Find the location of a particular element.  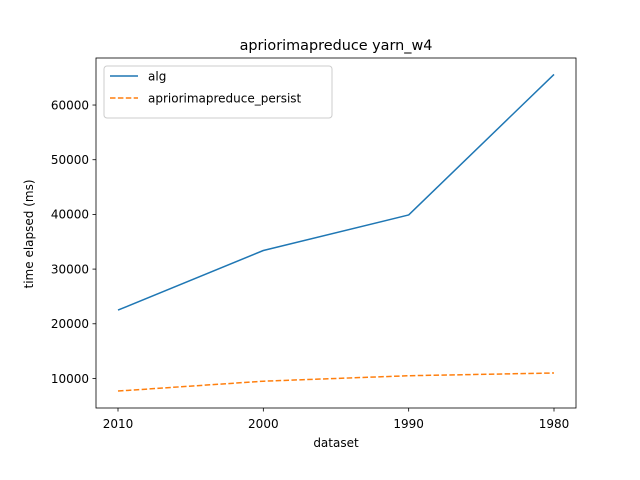

y-tick-label: 10000 is located at coordinates (70, 379).